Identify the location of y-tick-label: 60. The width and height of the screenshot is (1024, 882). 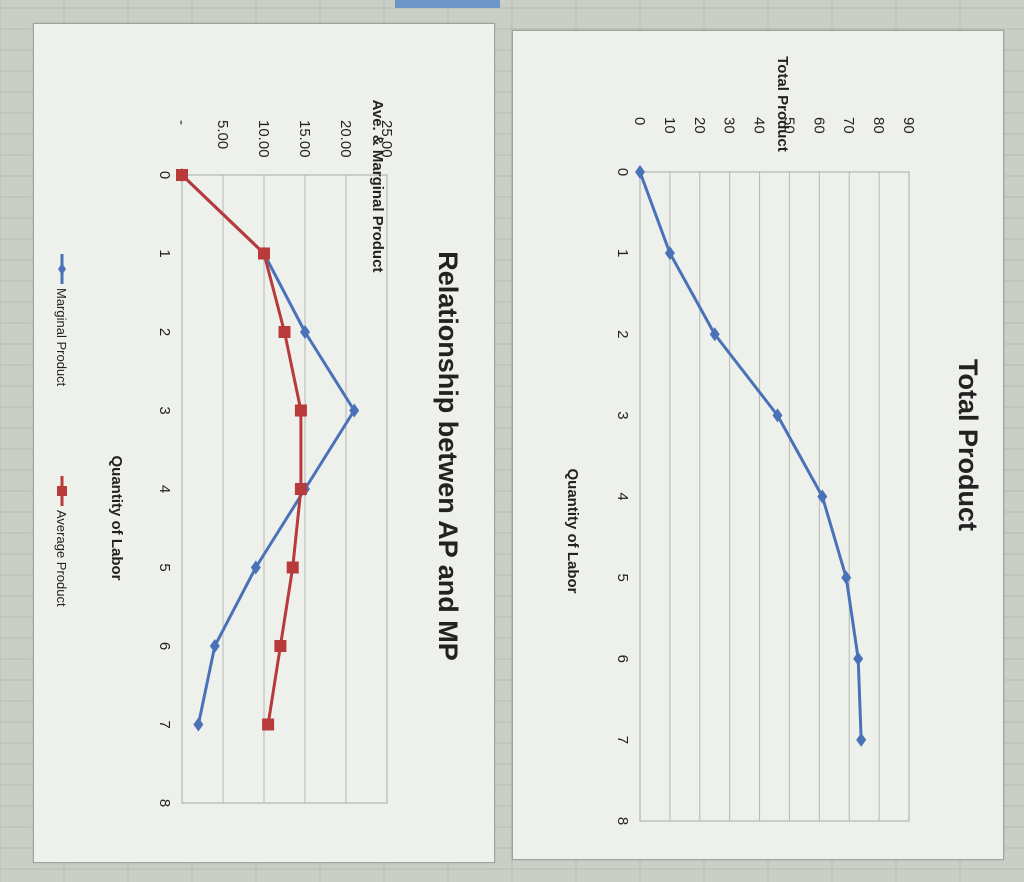
(818, 125).